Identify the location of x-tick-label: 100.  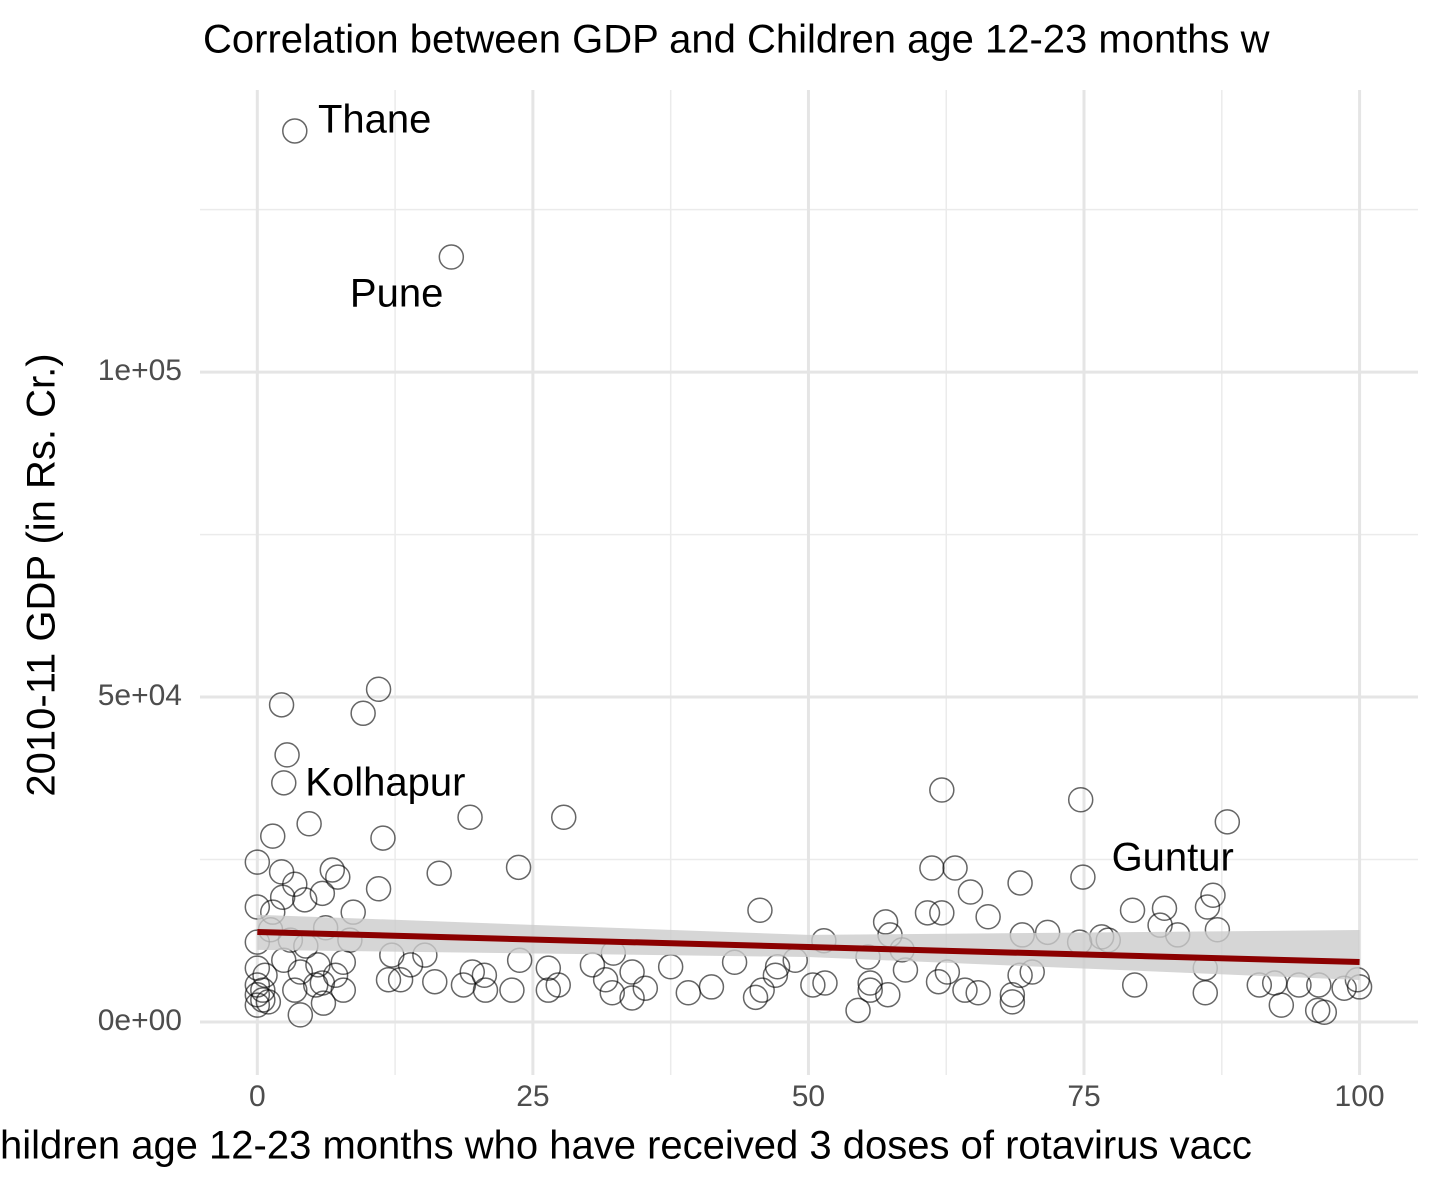
(1360, 1096).